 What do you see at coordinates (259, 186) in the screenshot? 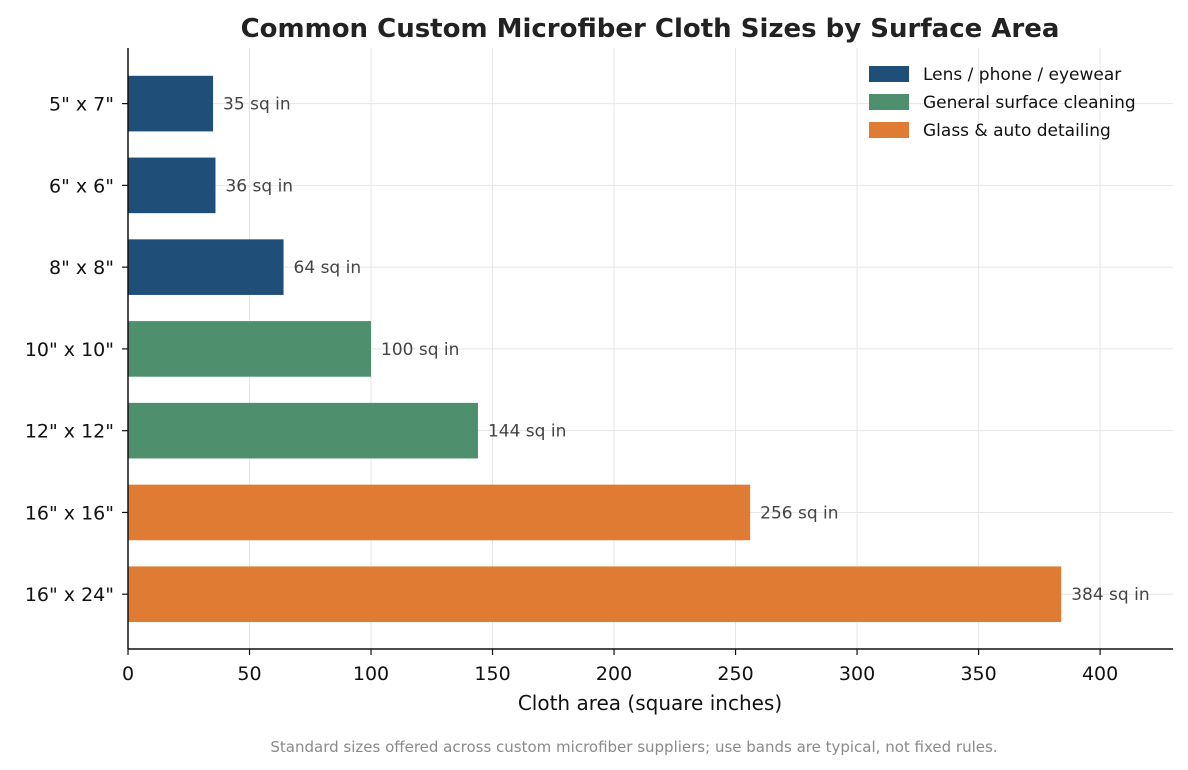
I see `bar-data-label: 36 sq in` at bounding box center [259, 186].